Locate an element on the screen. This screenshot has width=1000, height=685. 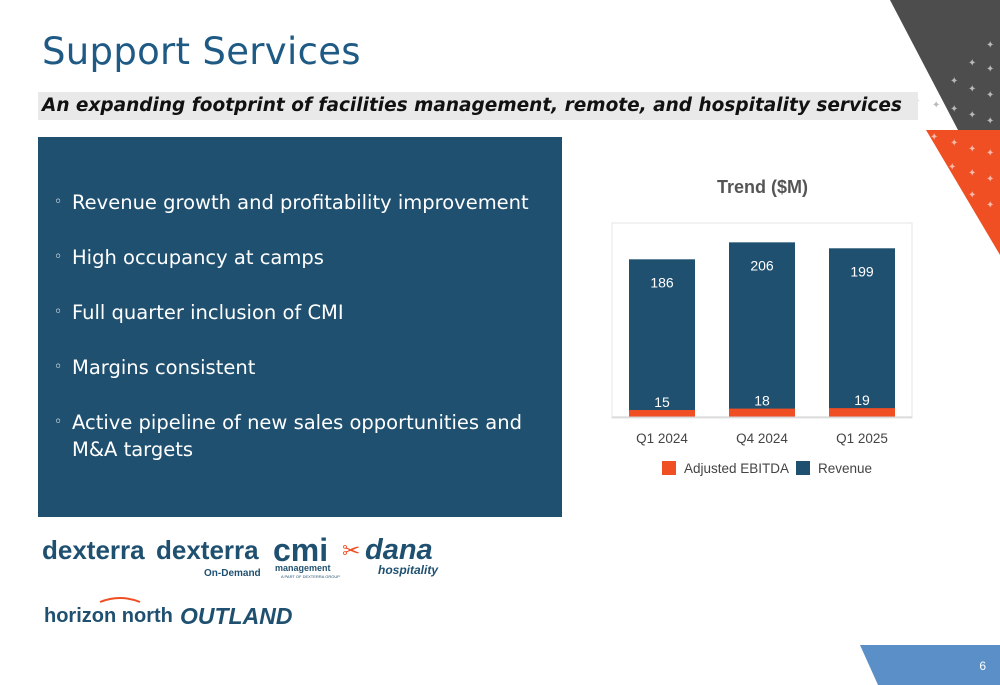
dana-sub: hospitality is located at coordinates (408, 570).